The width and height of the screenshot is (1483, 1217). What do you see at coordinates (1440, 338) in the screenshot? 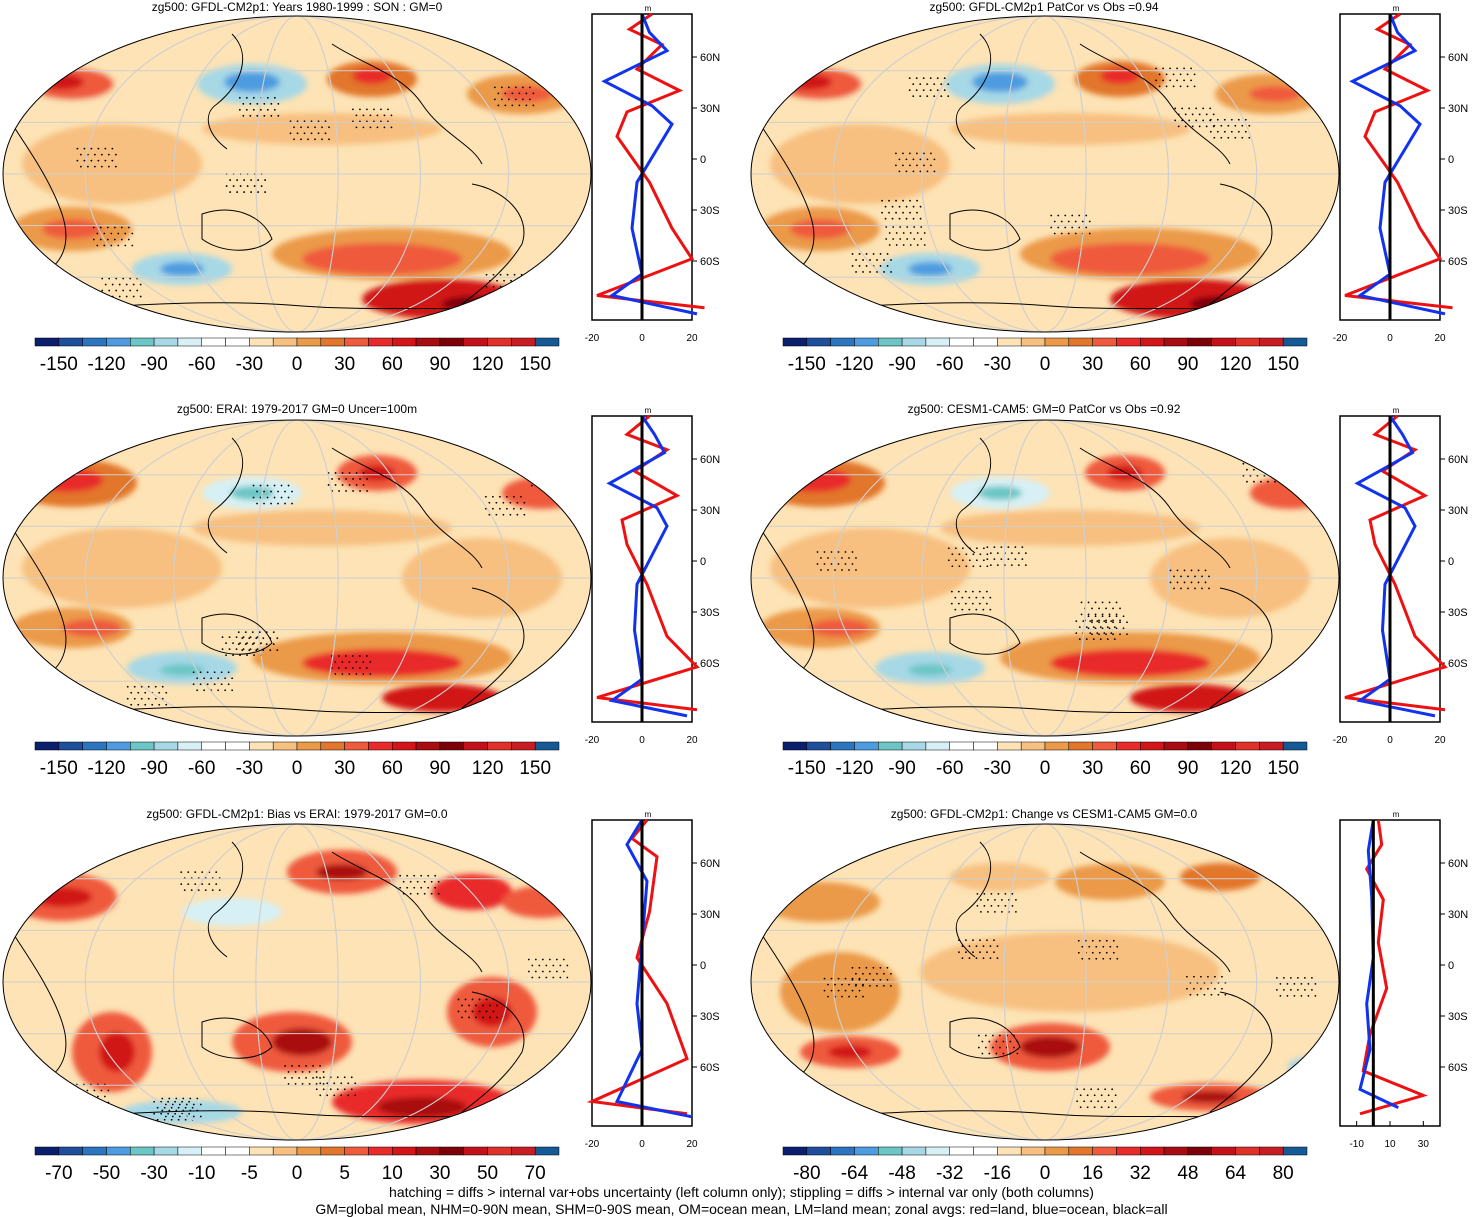
I see `profile-x-label-2: 20` at bounding box center [1440, 338].